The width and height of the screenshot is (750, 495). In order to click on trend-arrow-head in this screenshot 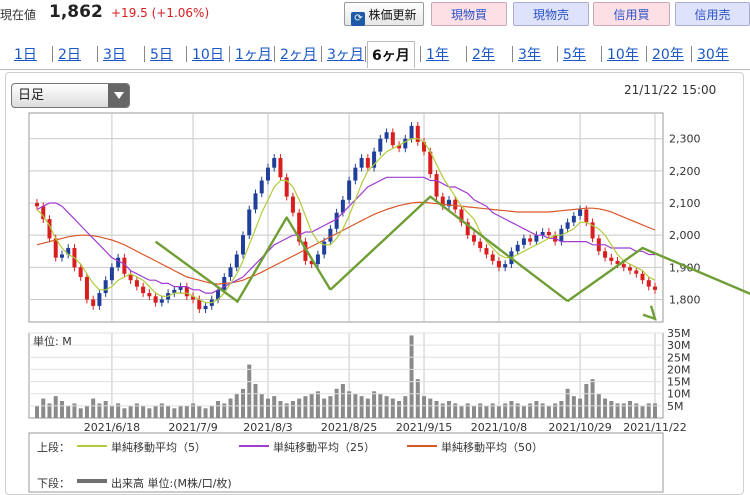, I will do `click(649, 313)`.